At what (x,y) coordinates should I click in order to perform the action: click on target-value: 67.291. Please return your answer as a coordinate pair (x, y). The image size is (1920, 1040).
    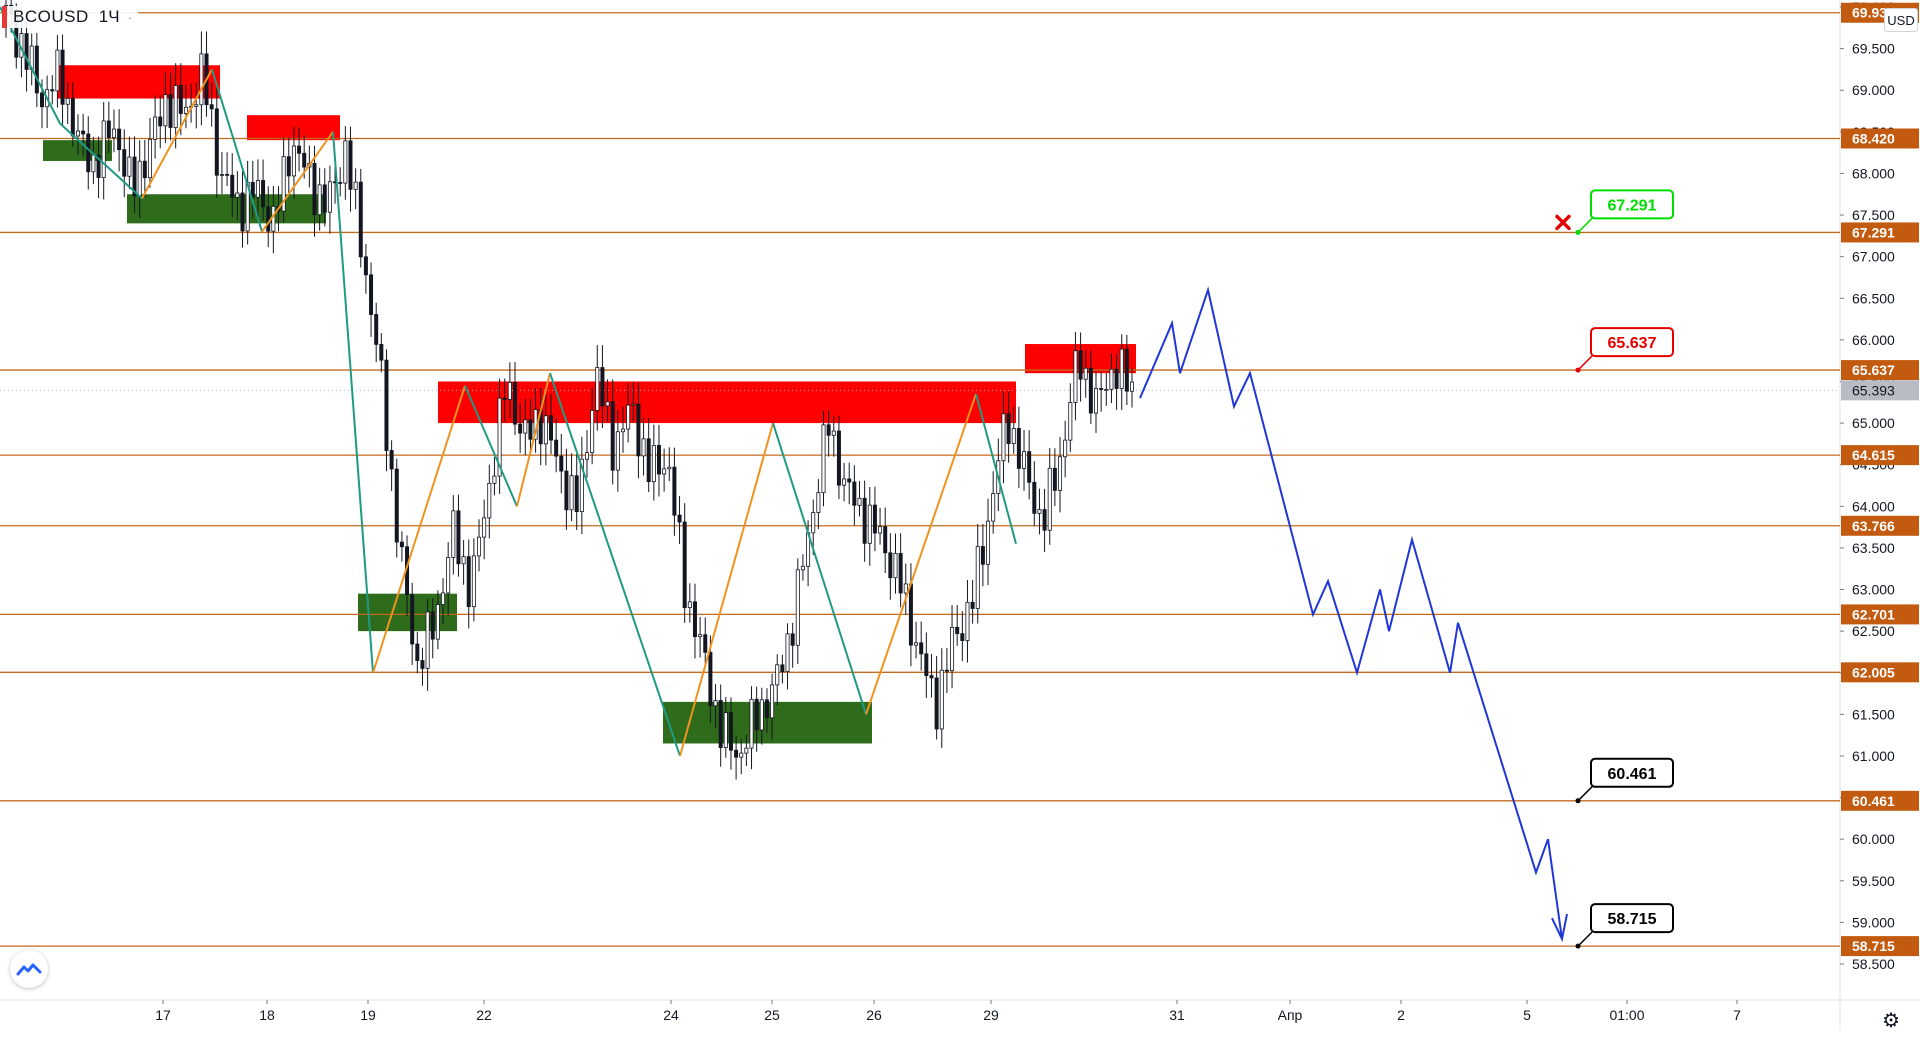
    Looking at the image, I should click on (1632, 205).